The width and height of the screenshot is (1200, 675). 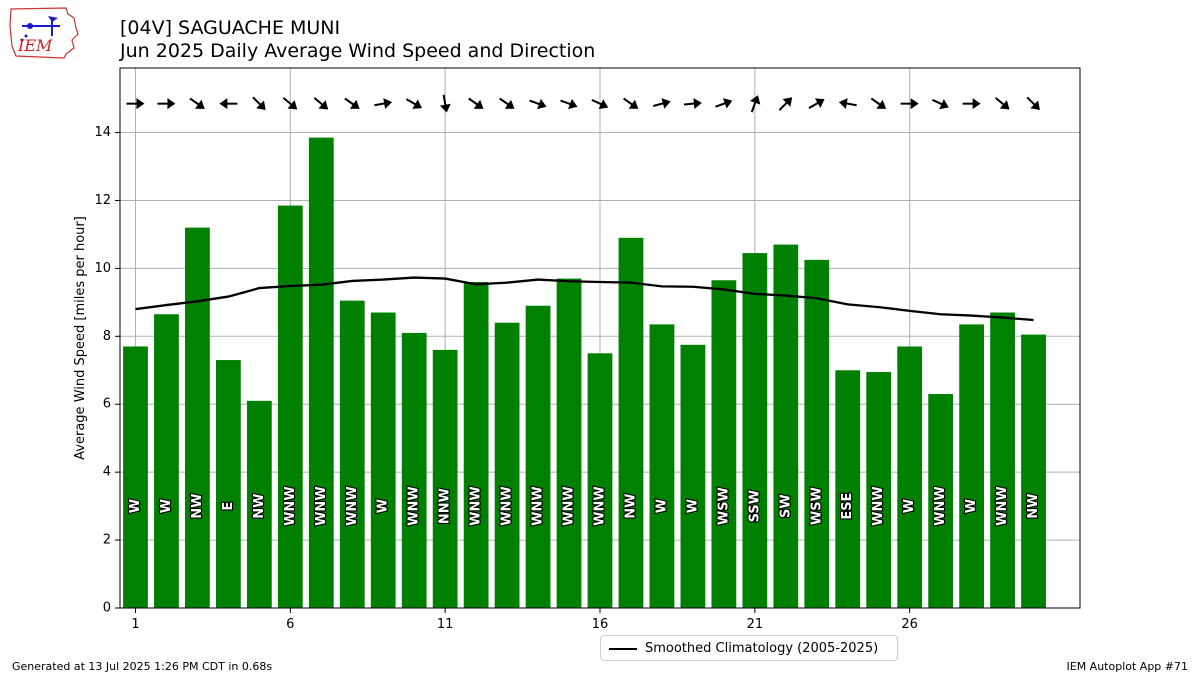 I want to click on direction-label-day-28: W, so click(x=971, y=506).